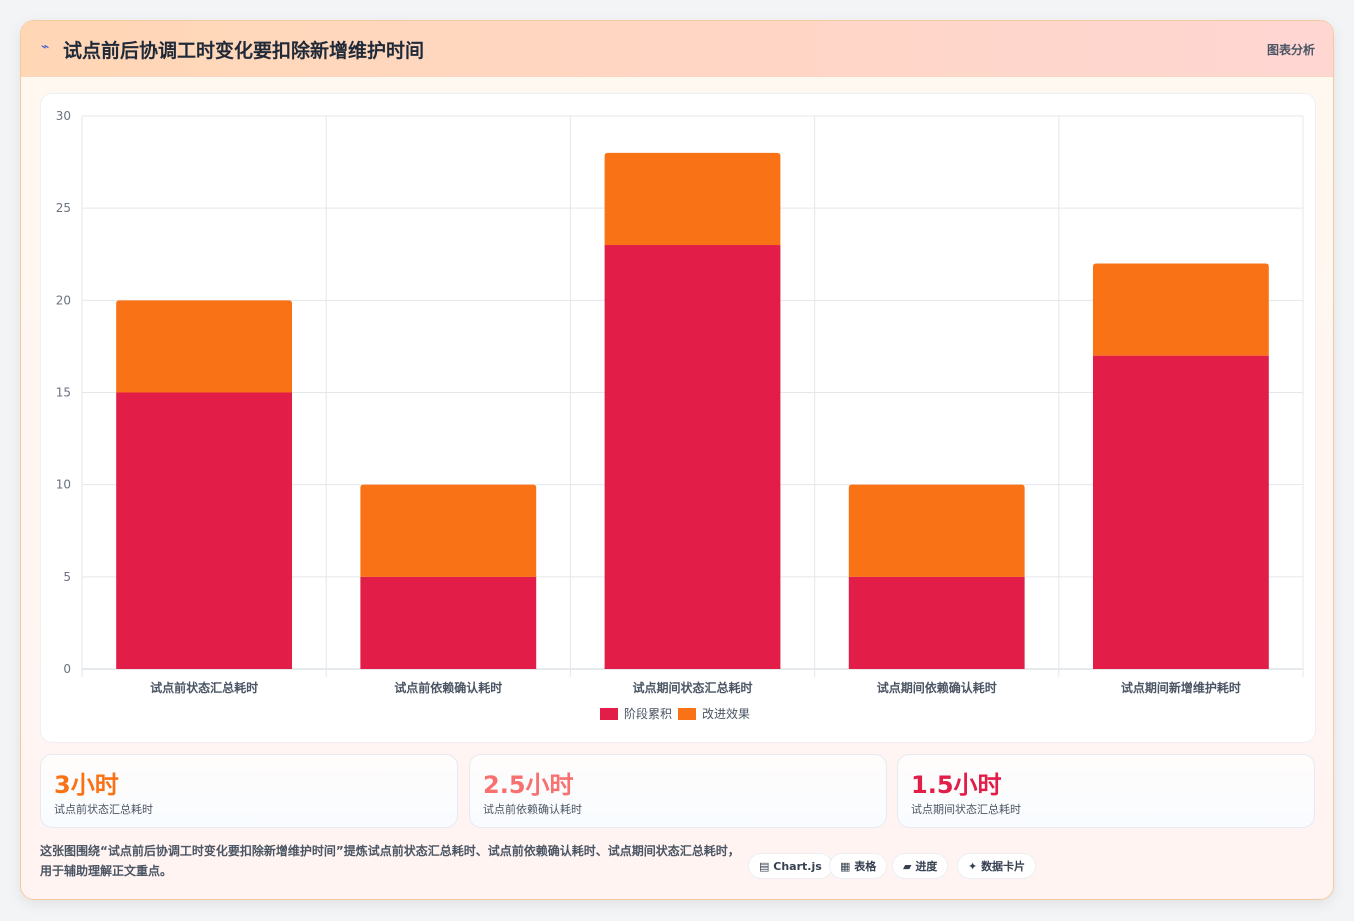 The height and width of the screenshot is (921, 1354). Describe the element at coordinates (865, 866) in the screenshot. I see `tag-label: 表格` at that location.